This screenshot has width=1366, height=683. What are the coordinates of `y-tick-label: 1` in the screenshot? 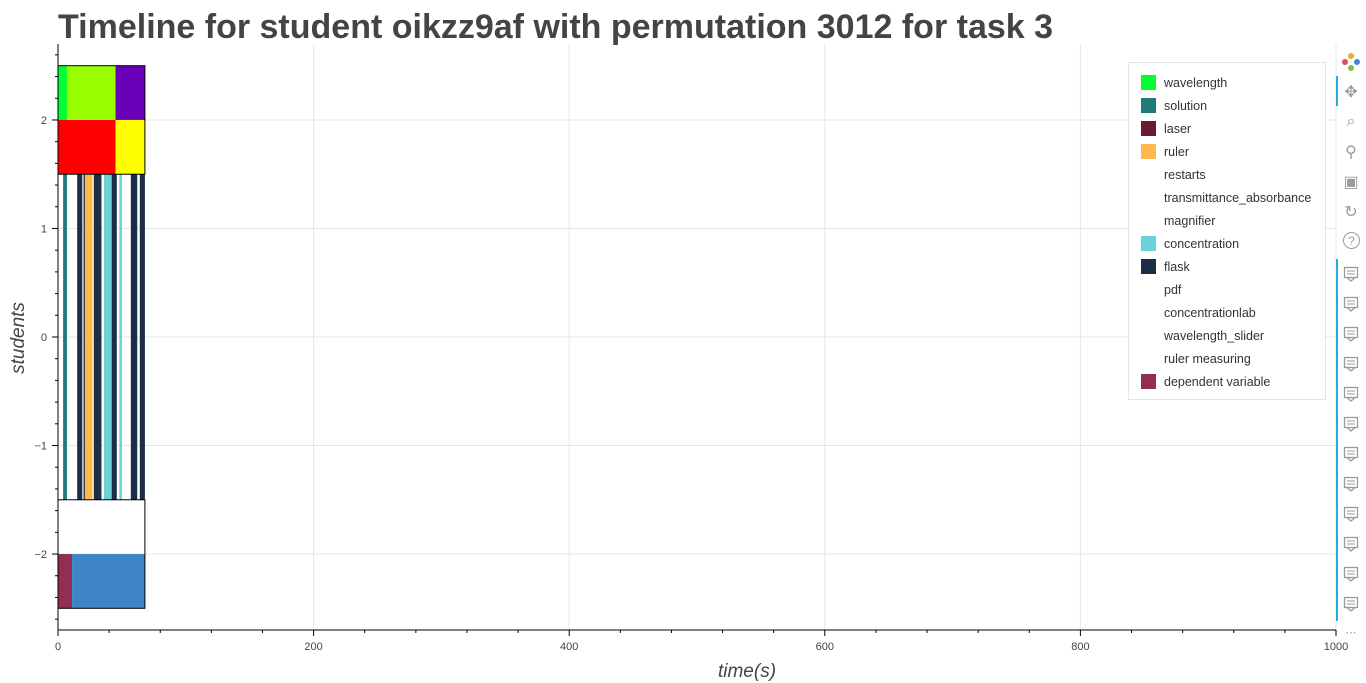 It's located at (44, 229).